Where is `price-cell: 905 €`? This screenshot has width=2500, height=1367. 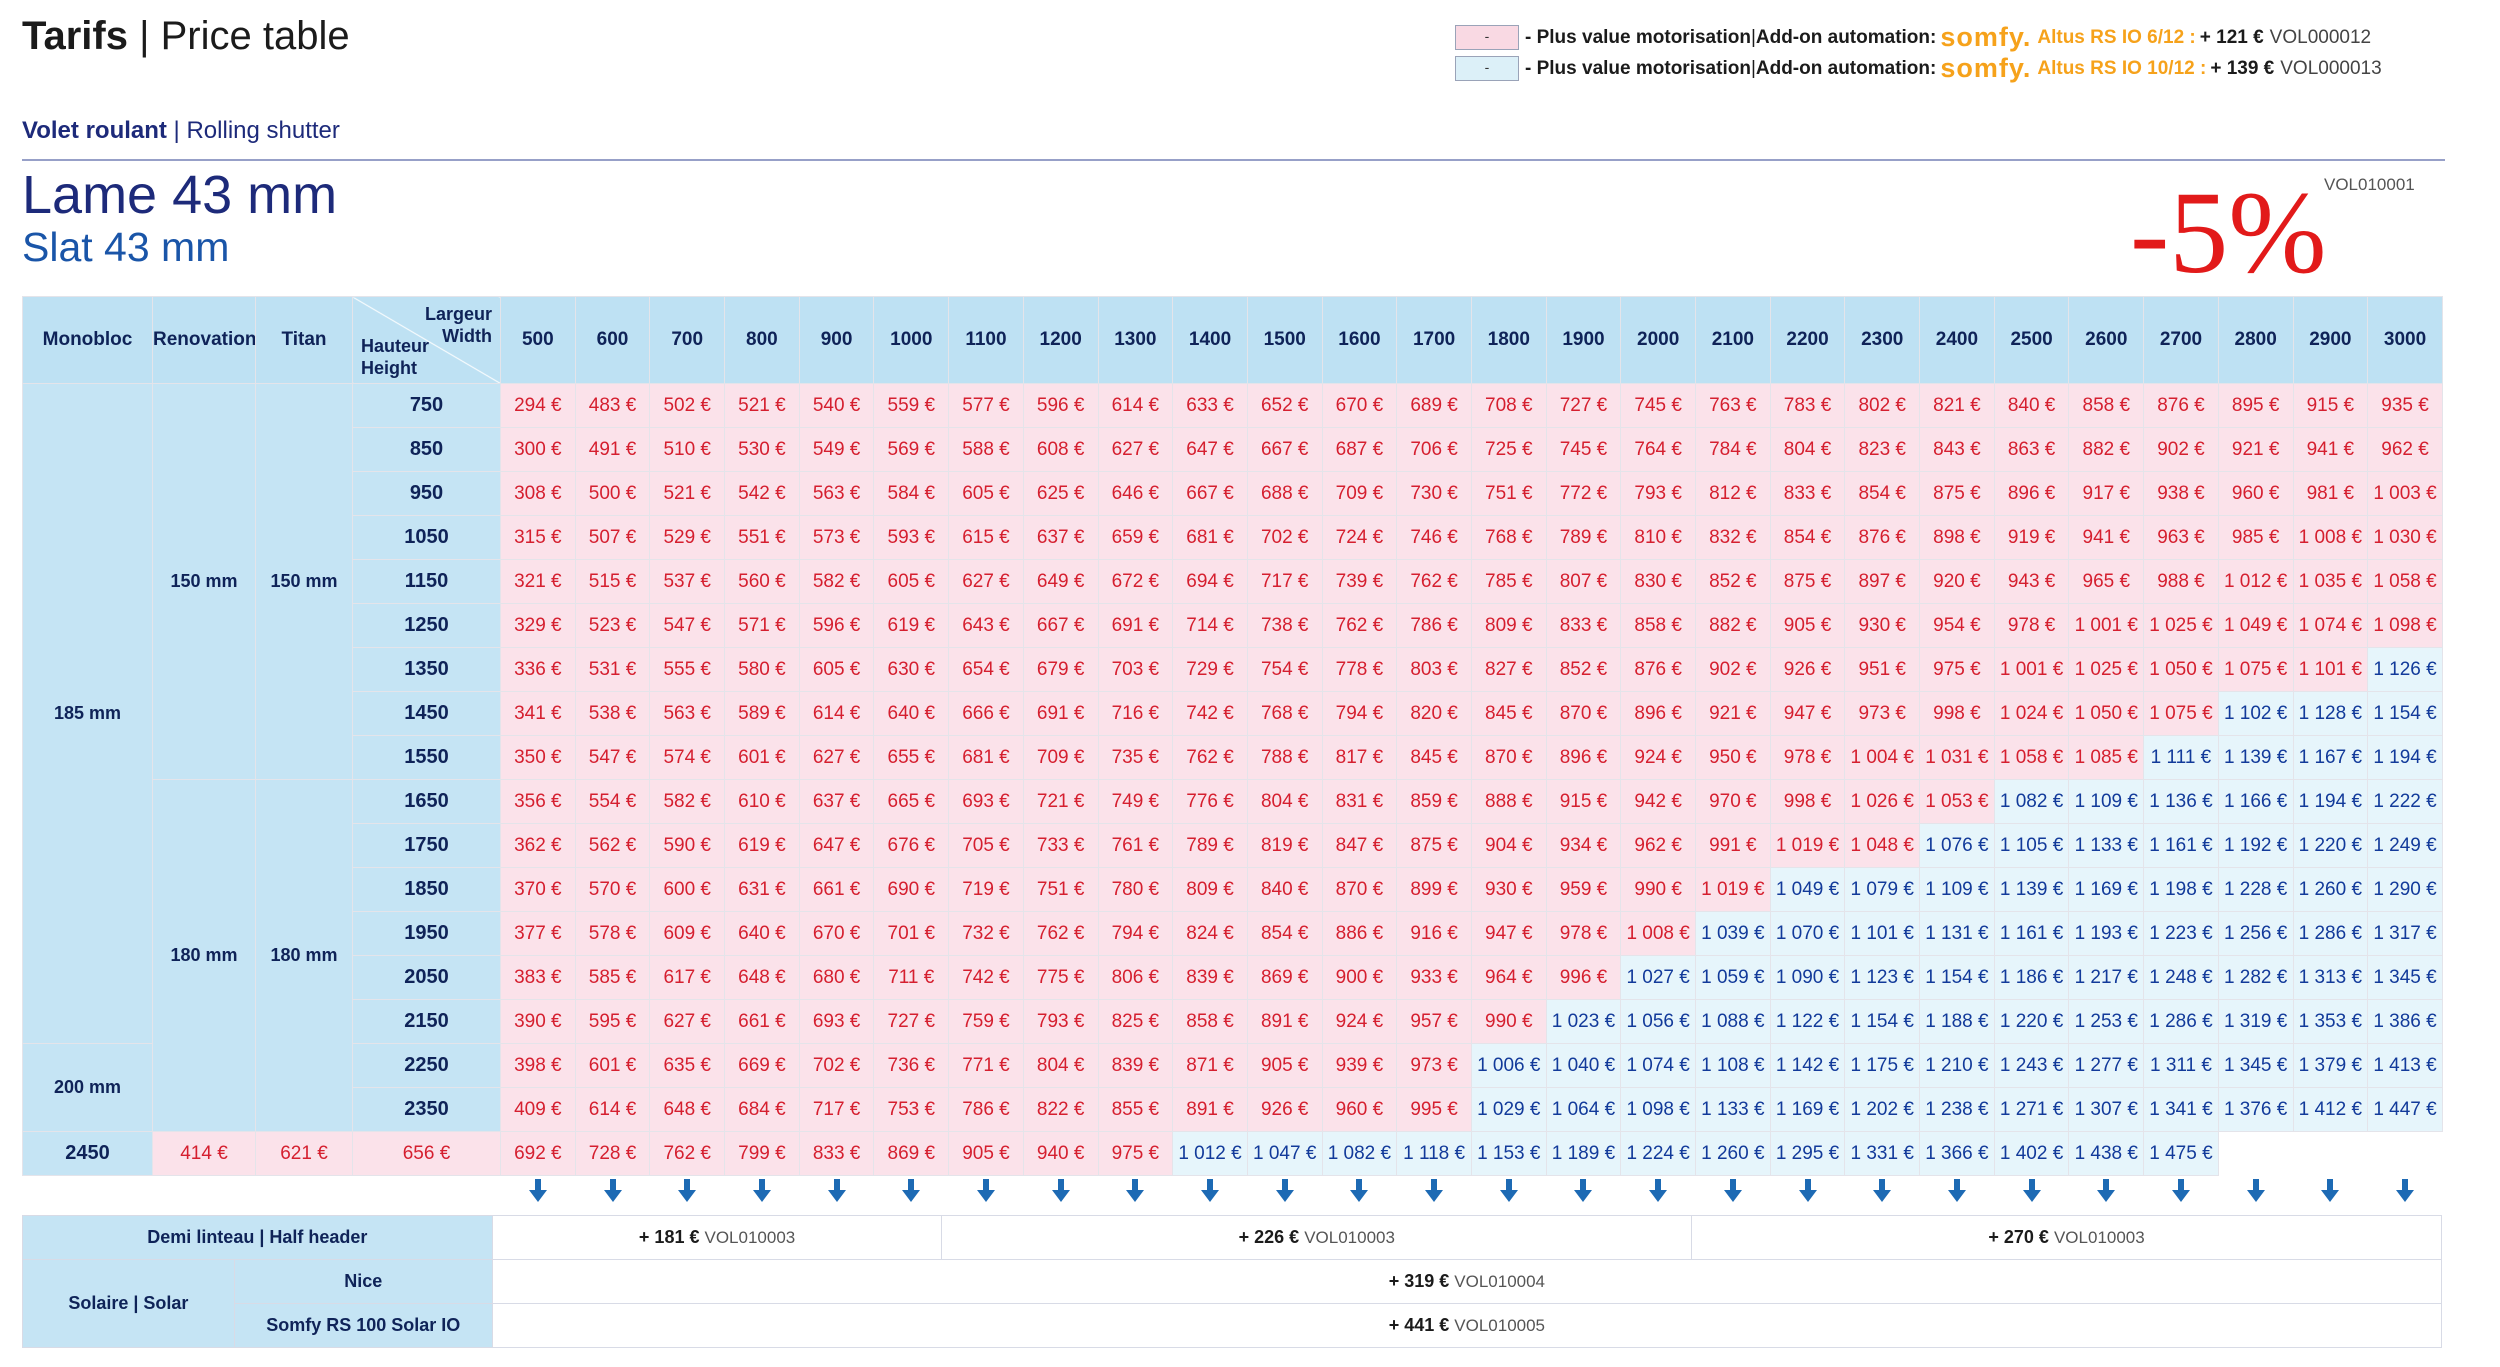
price-cell: 905 € is located at coordinates (1807, 625).